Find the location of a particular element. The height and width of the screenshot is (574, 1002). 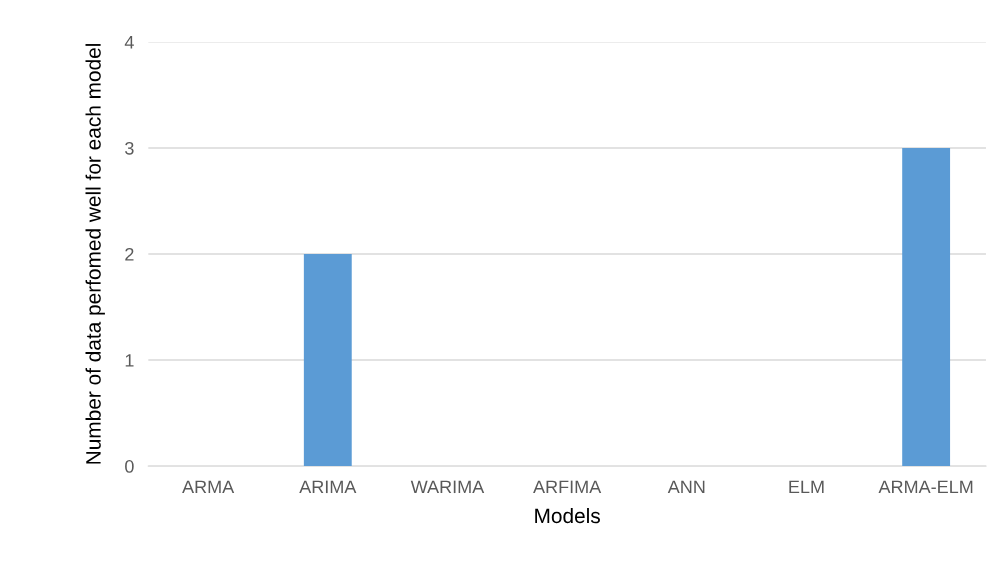

x-tick-label: WARIMA is located at coordinates (447, 487).